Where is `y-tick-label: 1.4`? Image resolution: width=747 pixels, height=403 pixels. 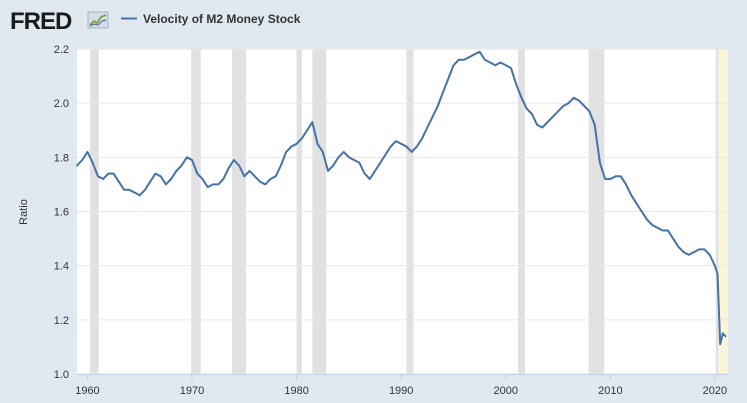
y-tick-label: 1.4 is located at coordinates (61, 267).